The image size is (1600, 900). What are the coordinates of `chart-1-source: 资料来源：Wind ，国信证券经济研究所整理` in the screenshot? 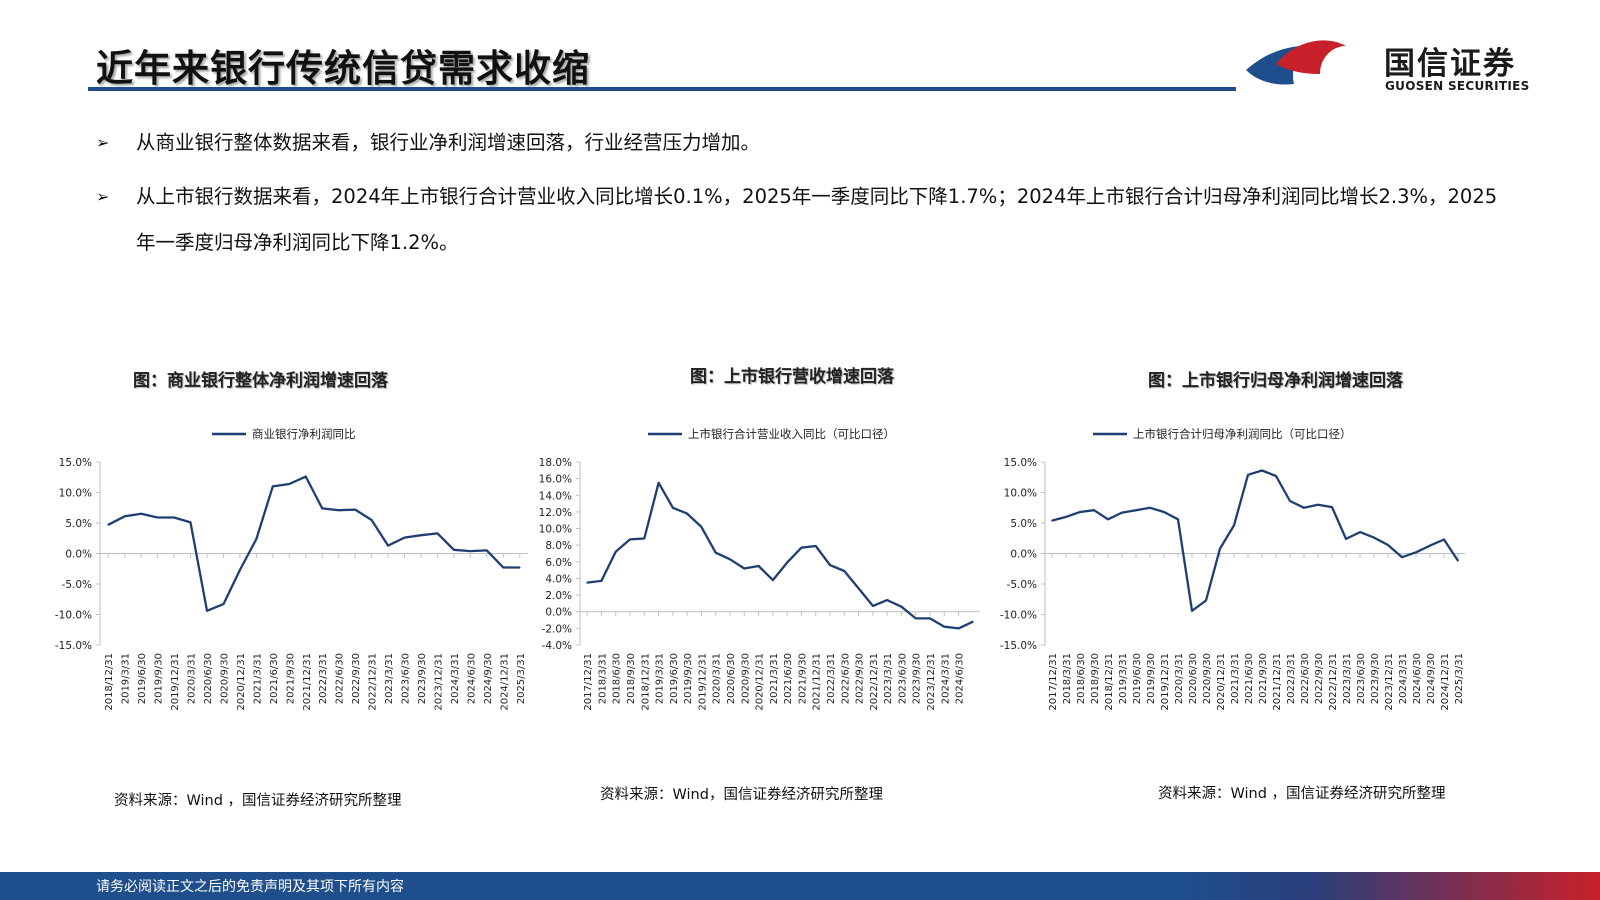 It's located at (258, 801).